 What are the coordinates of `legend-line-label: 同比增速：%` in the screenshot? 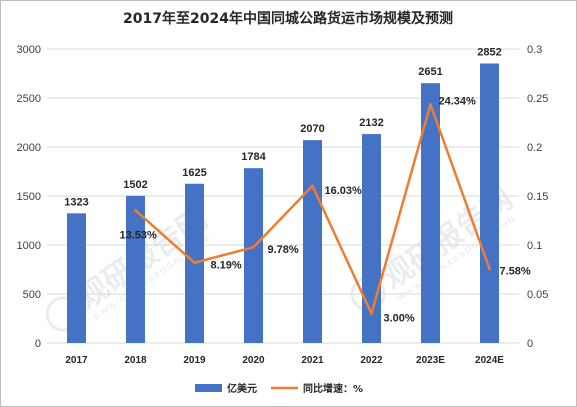 It's located at (333, 388).